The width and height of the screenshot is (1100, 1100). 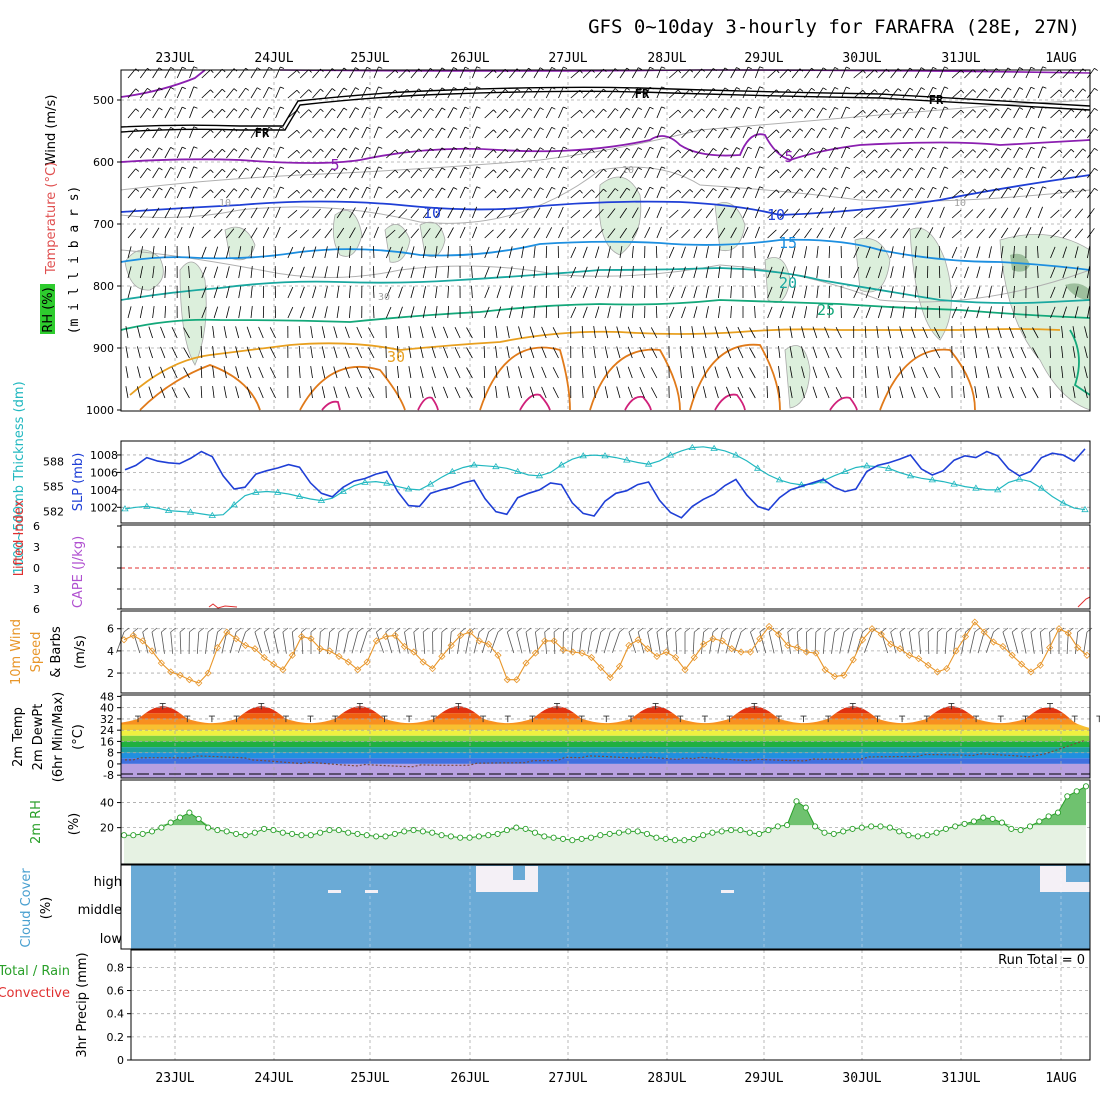 What do you see at coordinates (107, 741) in the screenshot?
I see `tick-label: 16` at bounding box center [107, 741].